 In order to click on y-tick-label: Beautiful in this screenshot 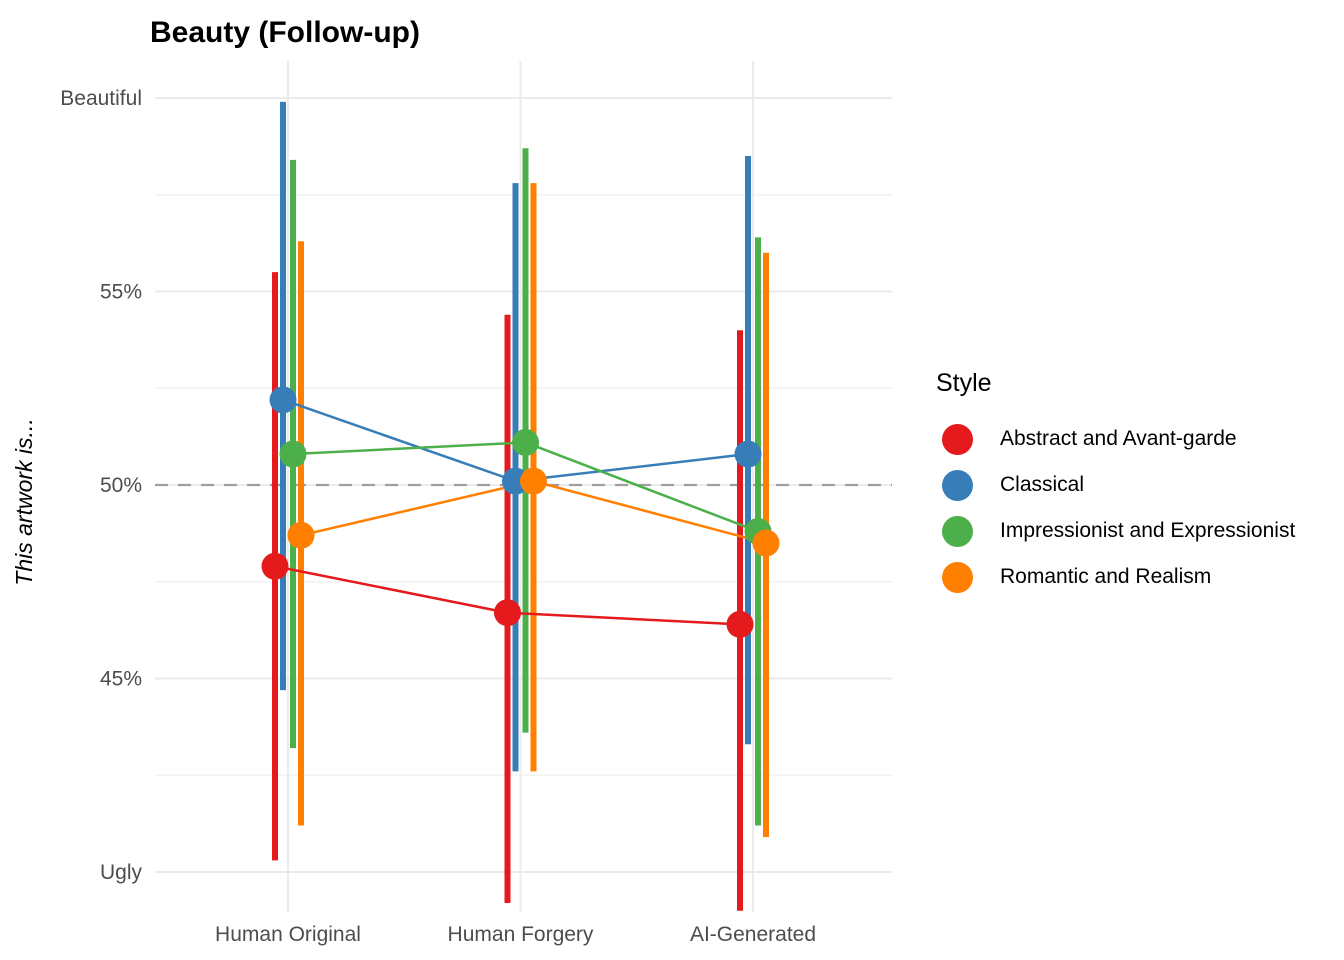, I will do `click(101, 98)`.